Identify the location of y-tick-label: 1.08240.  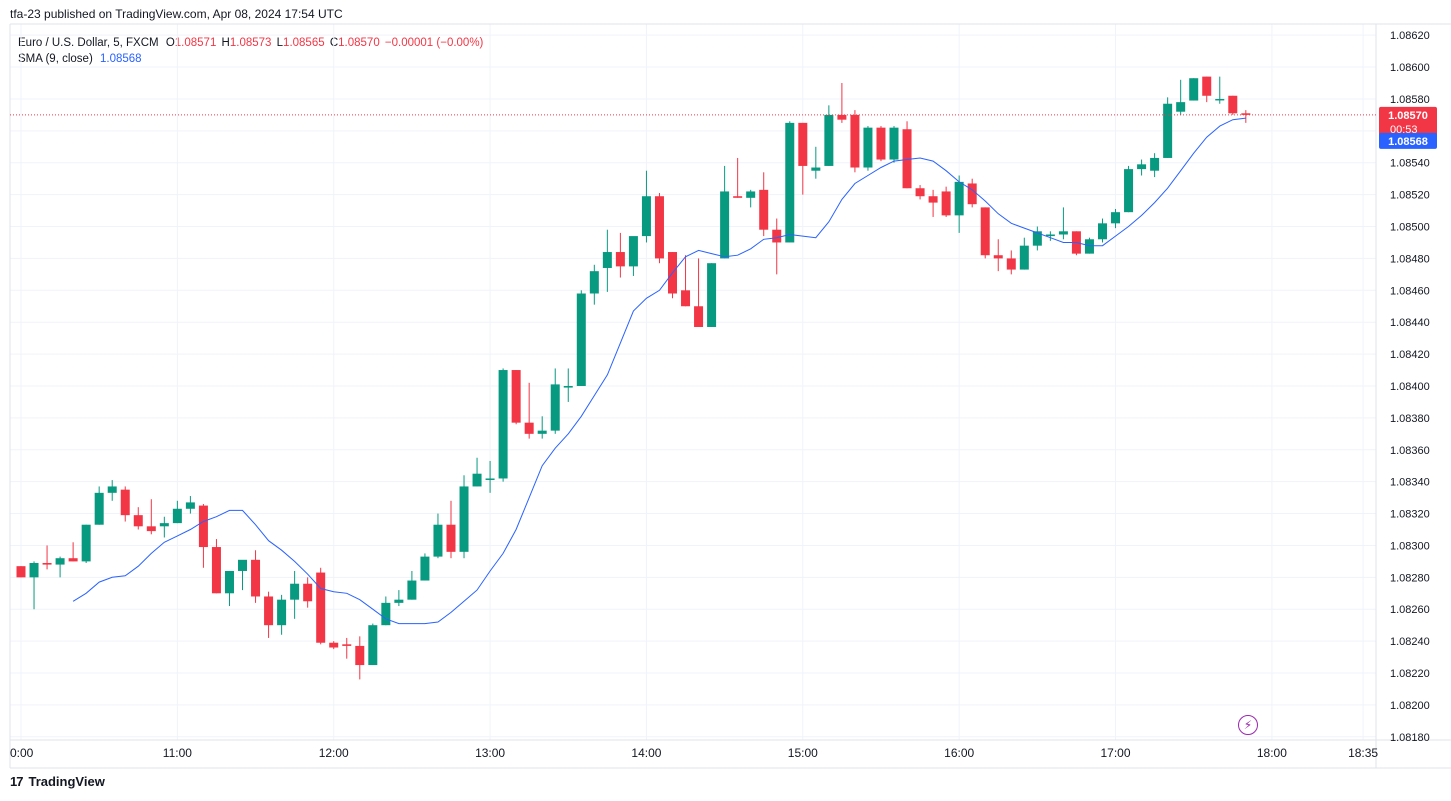
(1410, 642).